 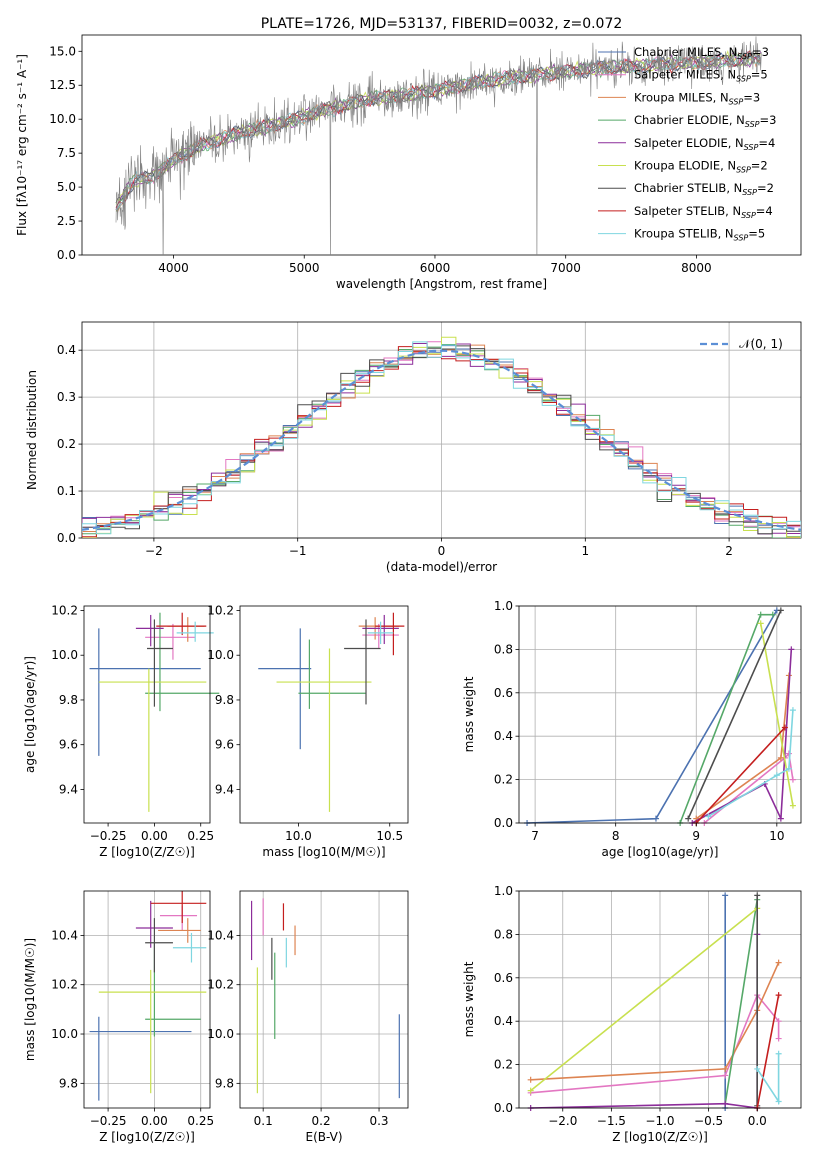 I want to click on y-tick-label: 5.0, so click(x=66, y=187).